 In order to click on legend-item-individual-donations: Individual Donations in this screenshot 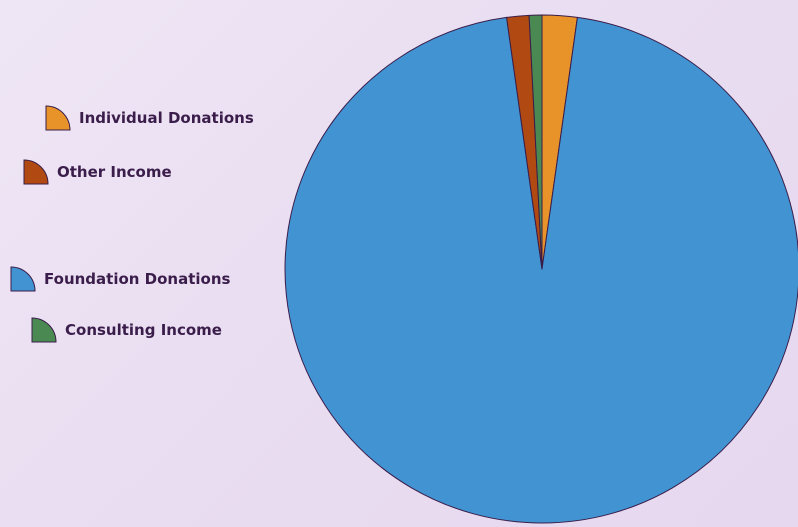, I will do `click(149, 118)`.